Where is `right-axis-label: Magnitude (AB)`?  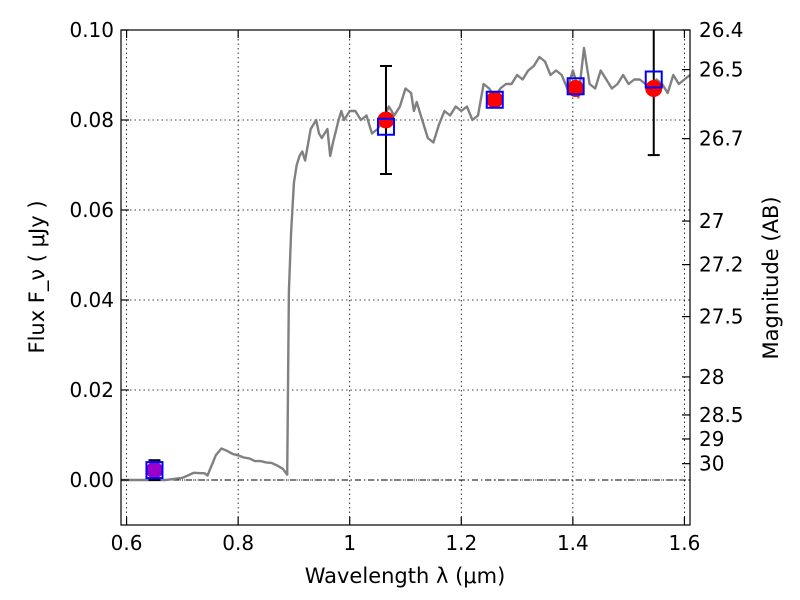 right-axis-label: Magnitude (AB) is located at coordinates (771, 277).